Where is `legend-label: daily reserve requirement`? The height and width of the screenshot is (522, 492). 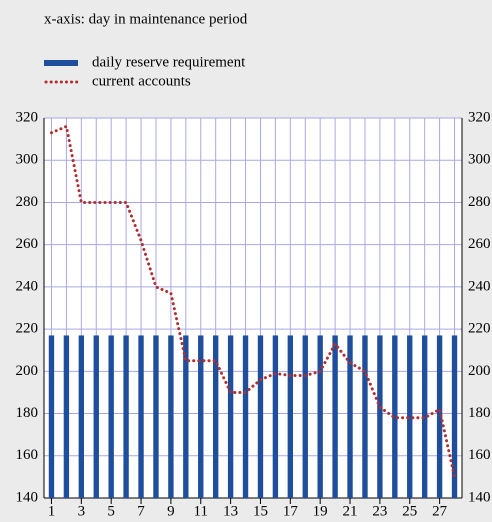
legend-label: daily reserve requirement is located at coordinates (169, 62).